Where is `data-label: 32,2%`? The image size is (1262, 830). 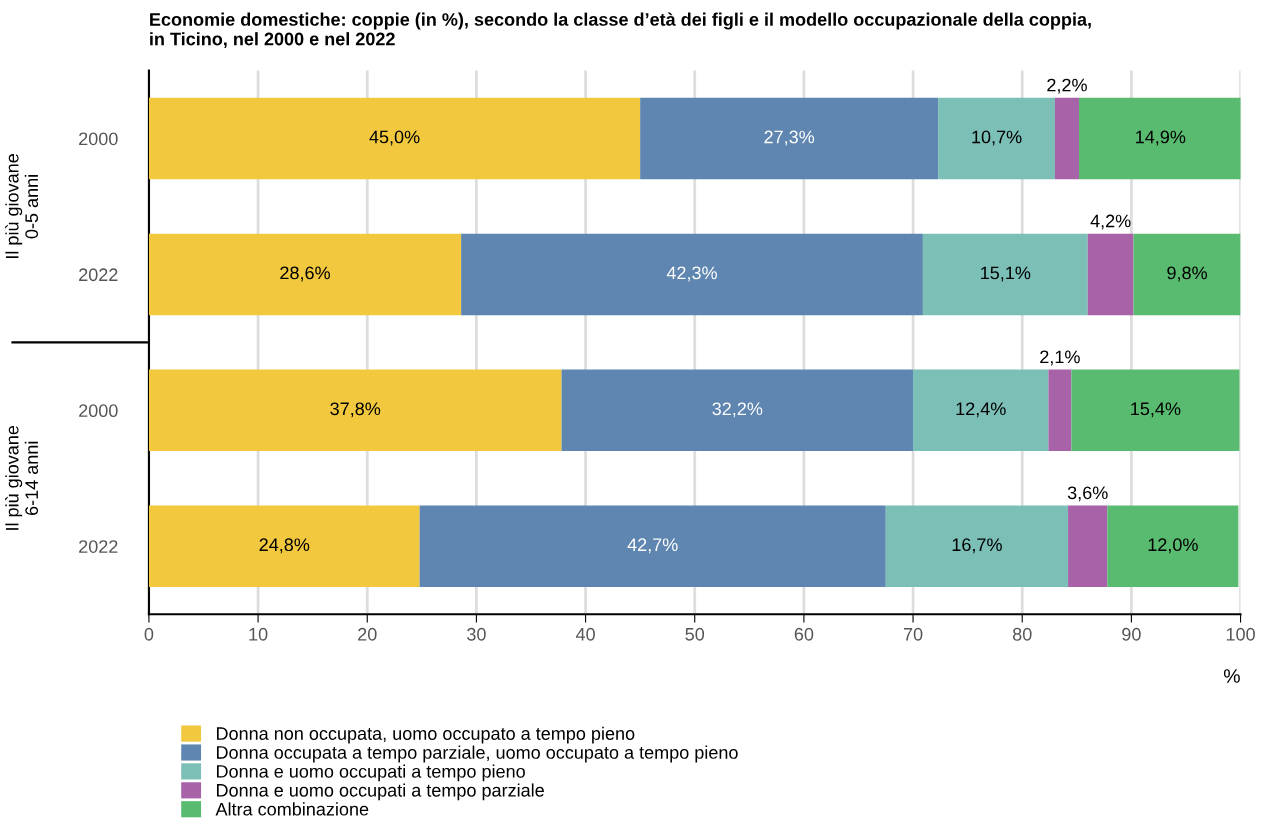
data-label: 32,2% is located at coordinates (737, 410).